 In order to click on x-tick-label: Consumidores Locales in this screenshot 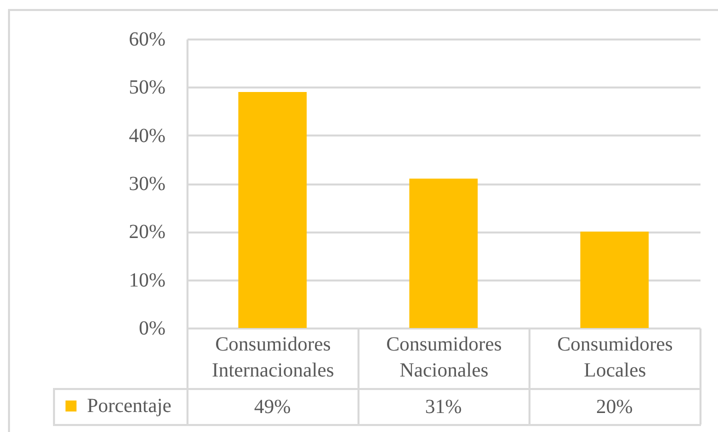, I will do `click(615, 358)`.